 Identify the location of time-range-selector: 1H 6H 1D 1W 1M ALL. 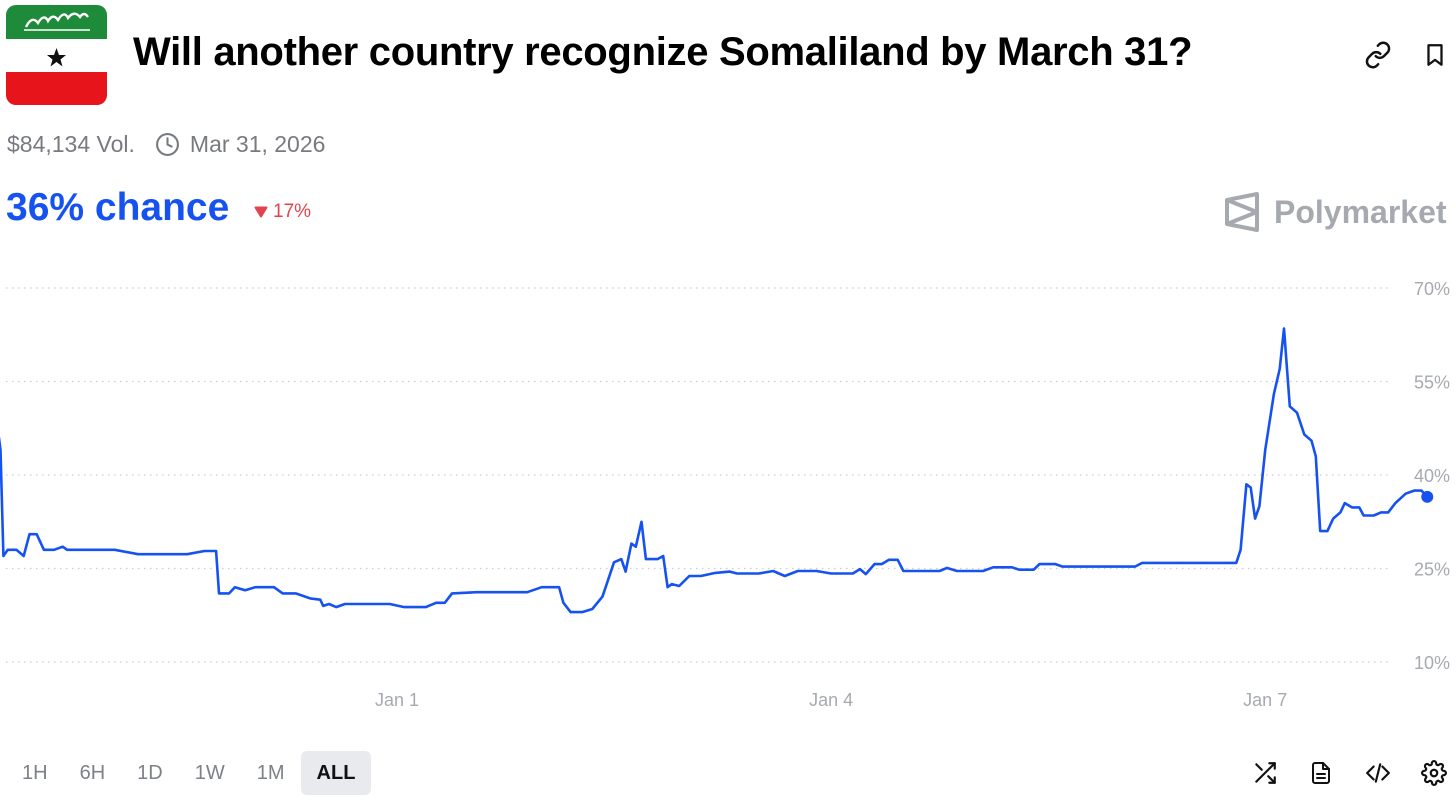
(189, 773).